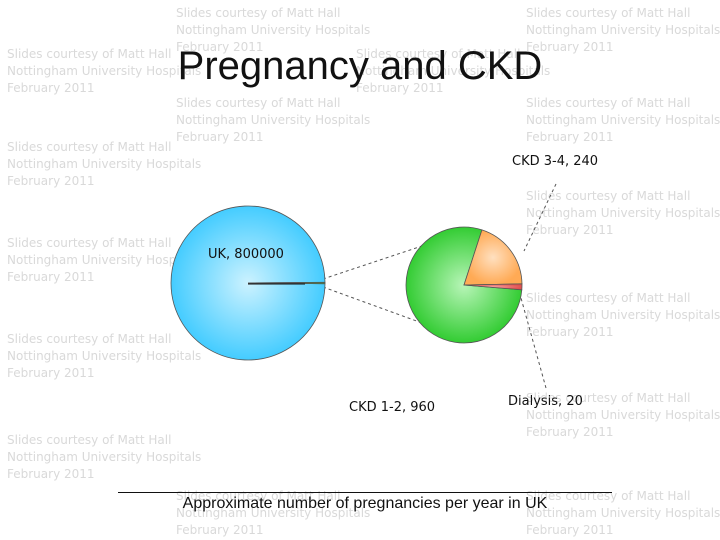 This screenshot has height=540, width=720. Describe the element at coordinates (555, 161) in the screenshot. I see `data-label-ckd-3-4: CKD 3-4, 240` at that location.